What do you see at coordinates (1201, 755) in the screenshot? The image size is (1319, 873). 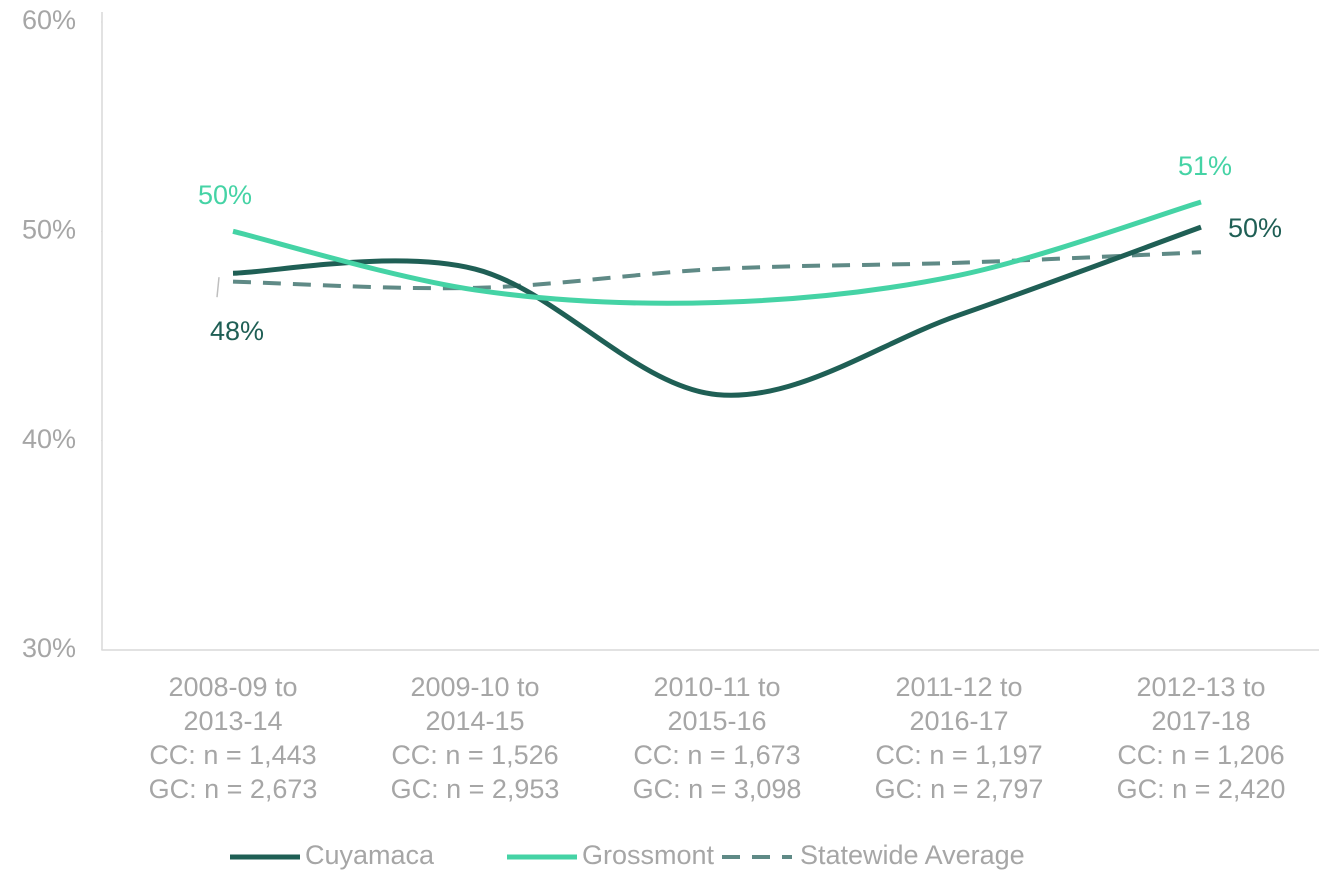 I see `category-note: CC: n = 1,206` at bounding box center [1201, 755].